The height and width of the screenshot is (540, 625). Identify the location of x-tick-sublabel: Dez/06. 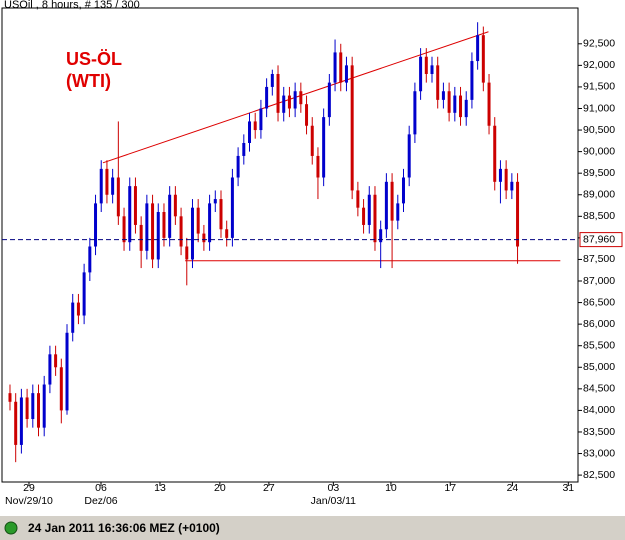
(100, 501).